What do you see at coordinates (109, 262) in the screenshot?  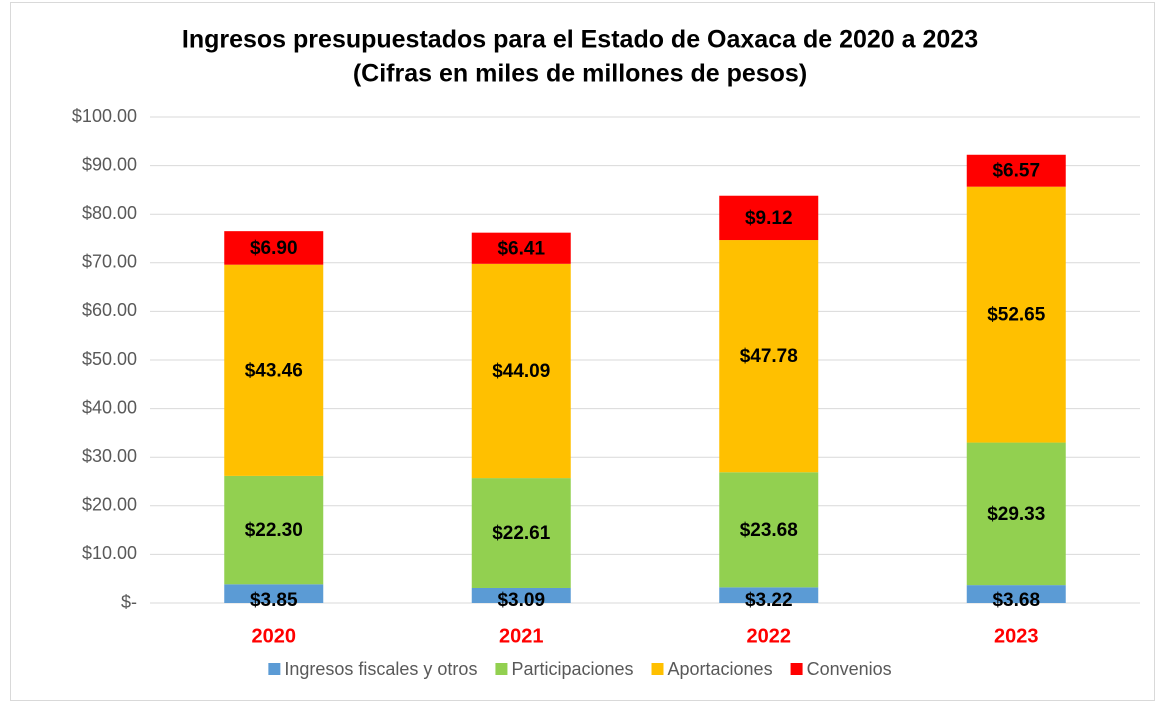 I see `y-tick-label: $70.00` at bounding box center [109, 262].